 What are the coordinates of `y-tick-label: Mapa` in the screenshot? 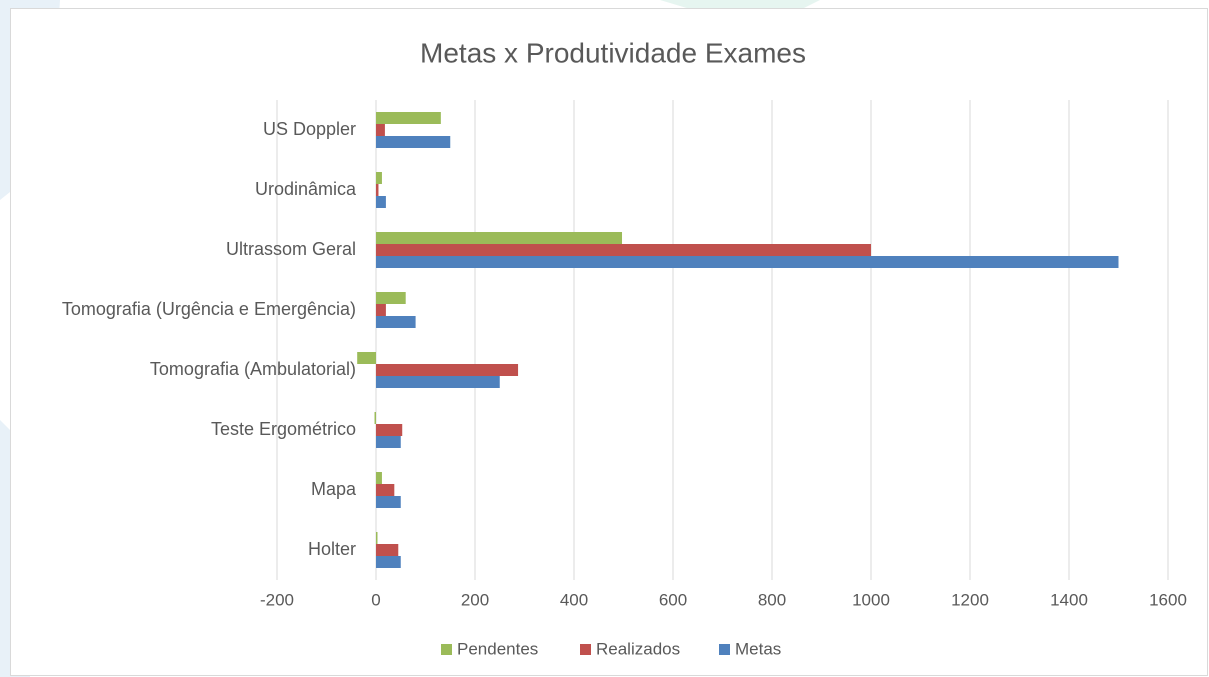 It's located at (334, 489).